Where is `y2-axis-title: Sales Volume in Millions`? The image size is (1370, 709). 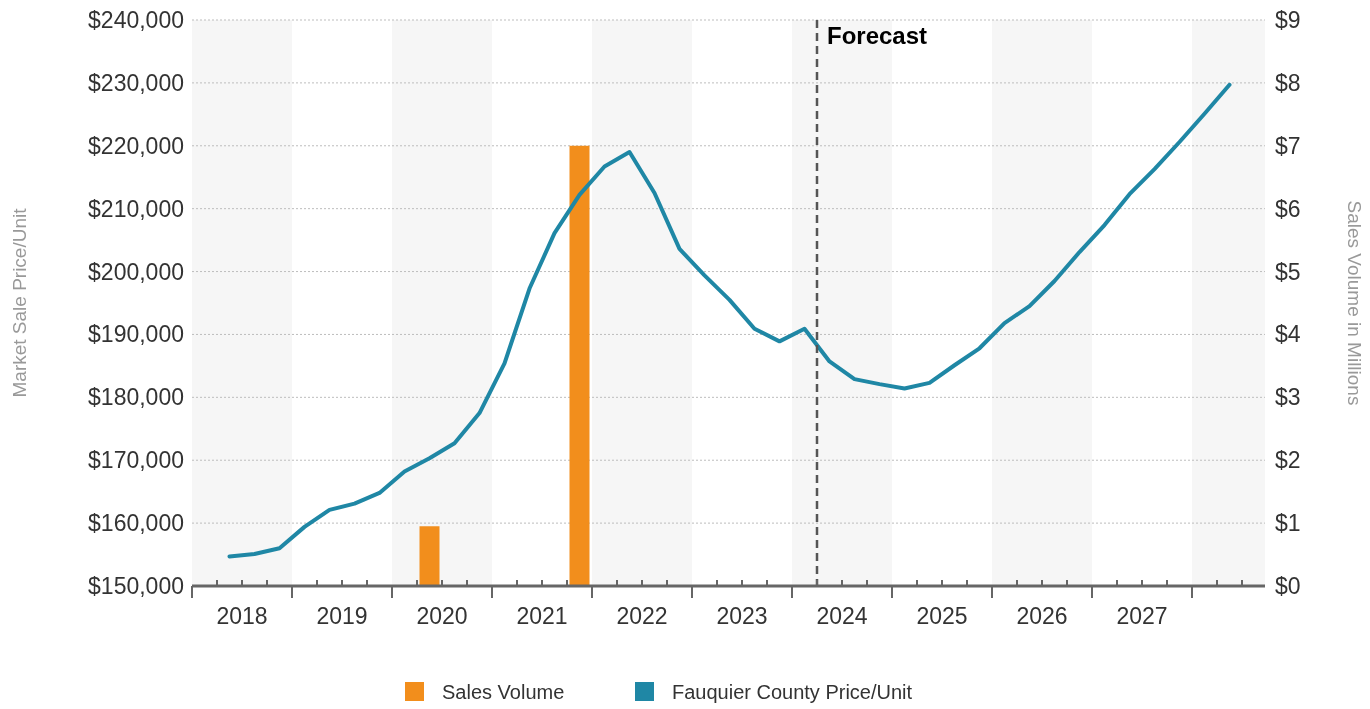 y2-axis-title: Sales Volume in Millions is located at coordinates (1354, 303).